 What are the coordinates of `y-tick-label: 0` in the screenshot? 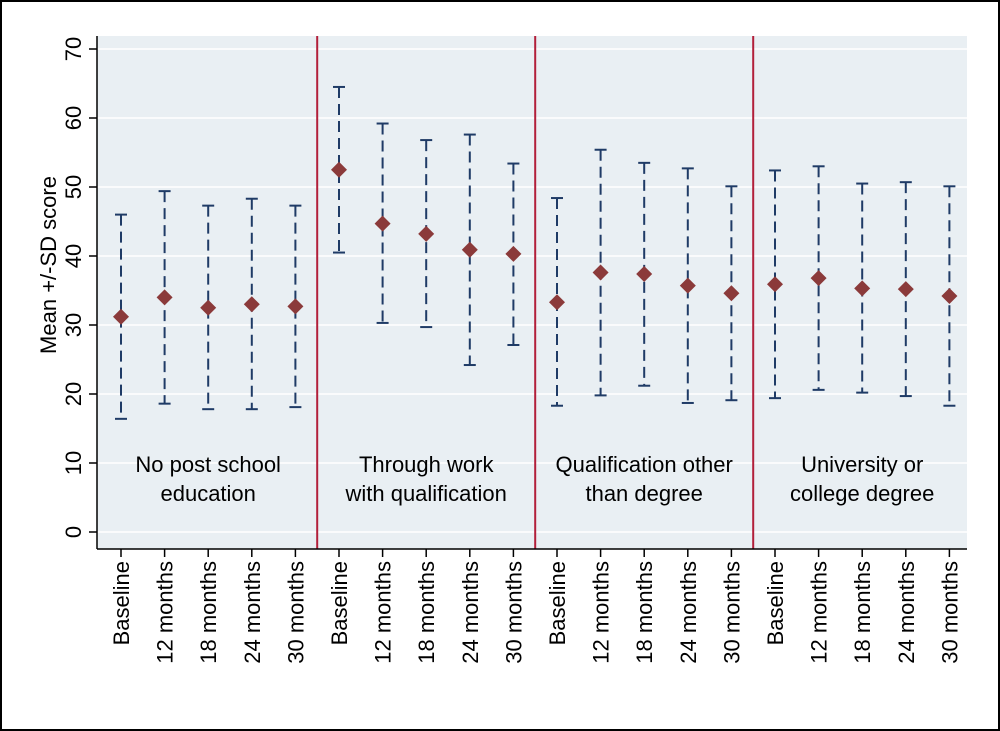 It's located at (73, 532).